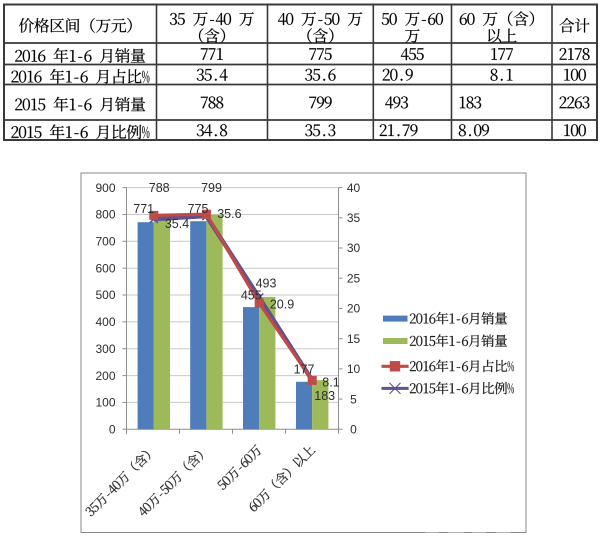  I want to click on svg-text: 300, so click(105, 349).